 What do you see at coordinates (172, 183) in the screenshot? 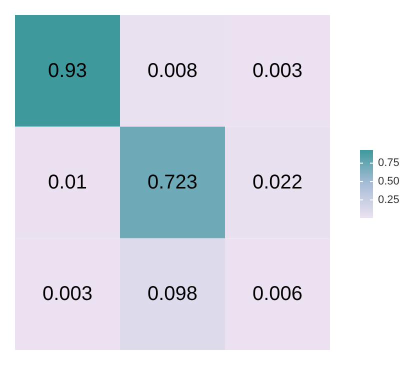
I see `data-label: 0.723` at bounding box center [172, 183].